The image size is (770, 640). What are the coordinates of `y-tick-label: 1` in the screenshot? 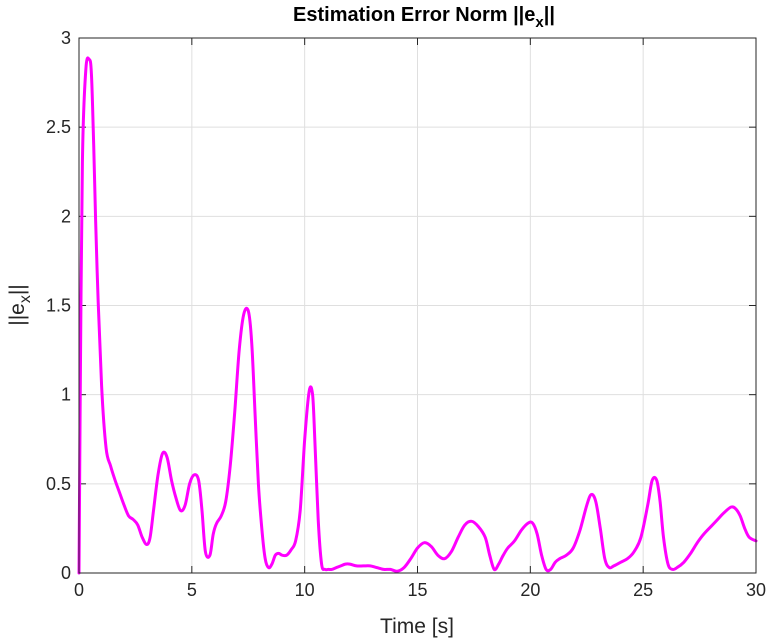 It's located at (66, 395).